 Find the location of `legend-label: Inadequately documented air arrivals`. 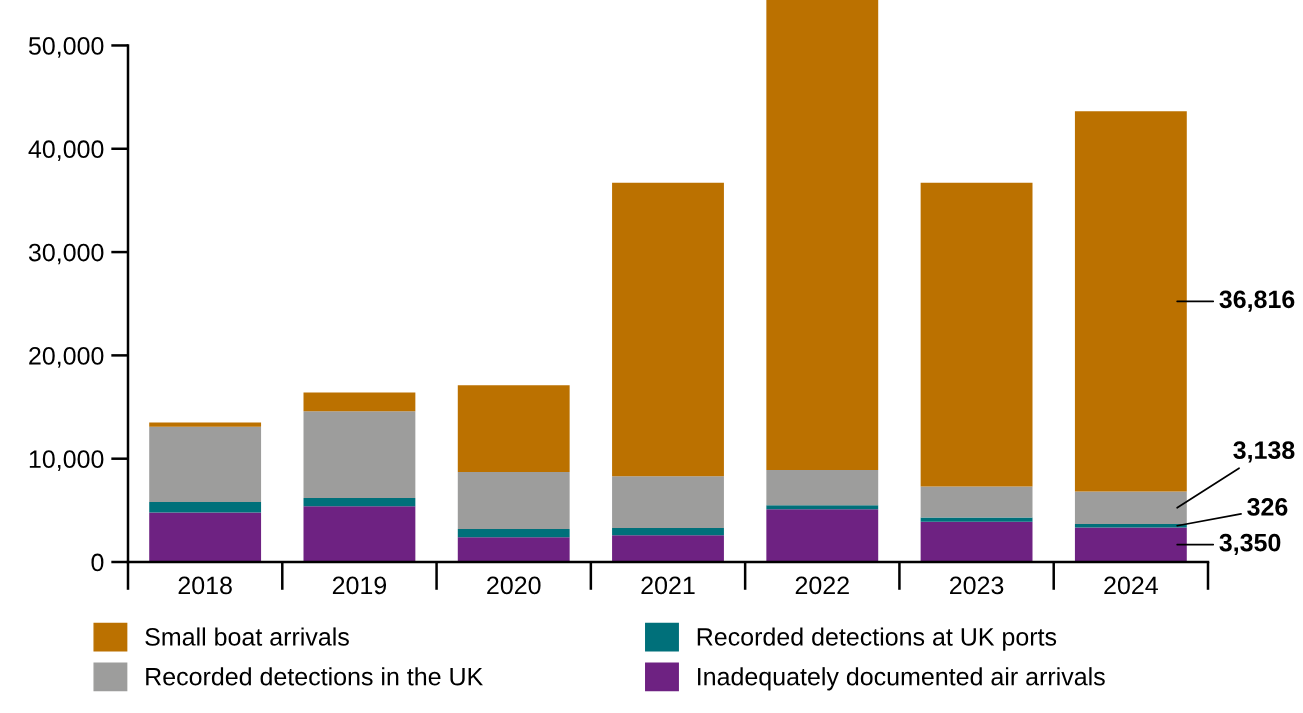

legend-label: Inadequately documented air arrivals is located at coordinates (901, 679).